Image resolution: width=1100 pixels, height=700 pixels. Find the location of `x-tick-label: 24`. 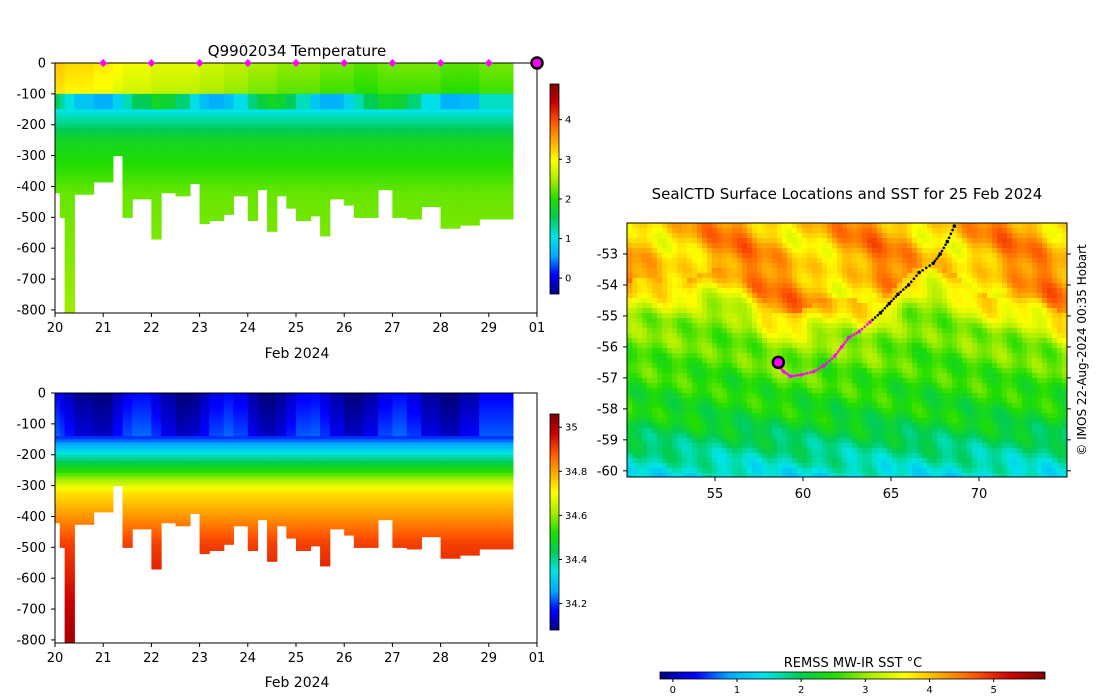

x-tick-label: 24 is located at coordinates (248, 658).